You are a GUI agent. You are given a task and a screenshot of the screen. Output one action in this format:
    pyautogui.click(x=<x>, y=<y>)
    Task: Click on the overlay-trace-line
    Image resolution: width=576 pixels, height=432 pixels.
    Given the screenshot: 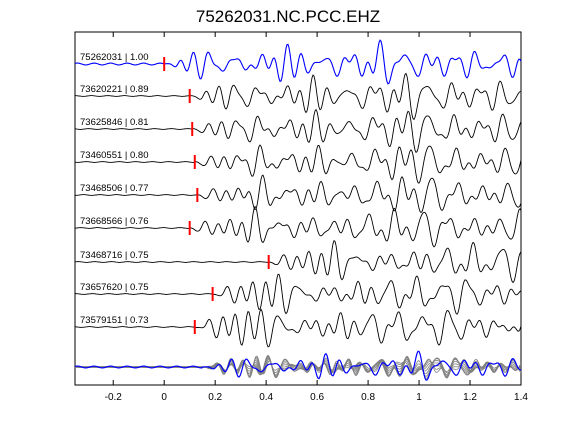 What is the action you would take?
    pyautogui.click(x=298, y=366)
    